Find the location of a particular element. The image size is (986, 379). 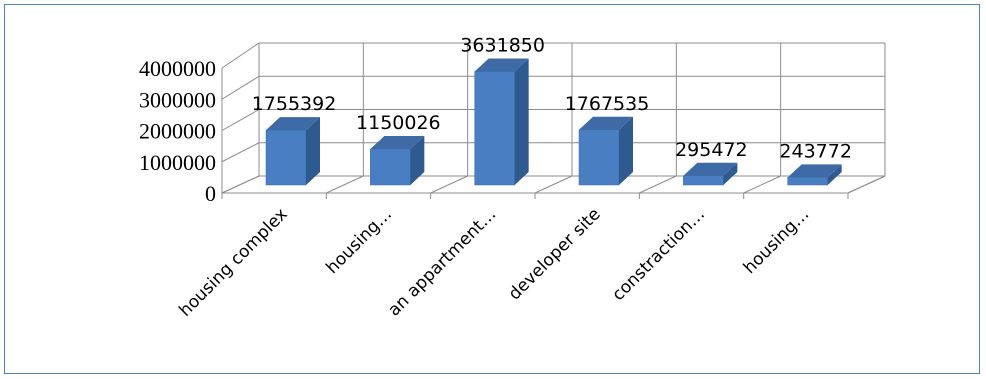

data-label: 1150026 is located at coordinates (398, 123).